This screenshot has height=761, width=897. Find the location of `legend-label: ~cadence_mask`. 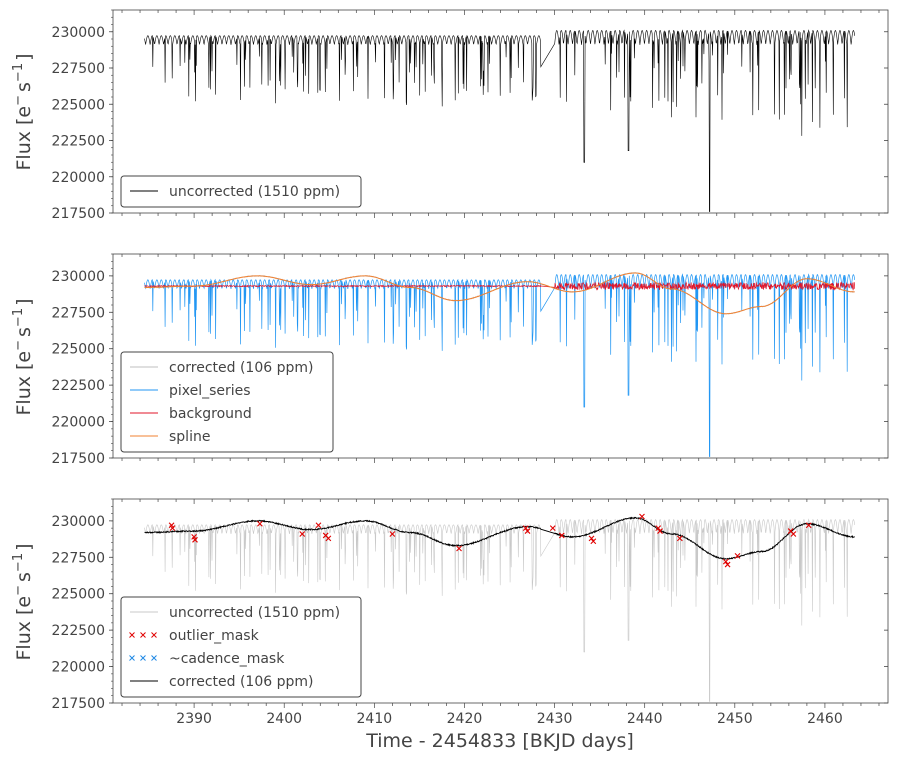

legend-label: ~cadence_mask is located at coordinates (227, 659).